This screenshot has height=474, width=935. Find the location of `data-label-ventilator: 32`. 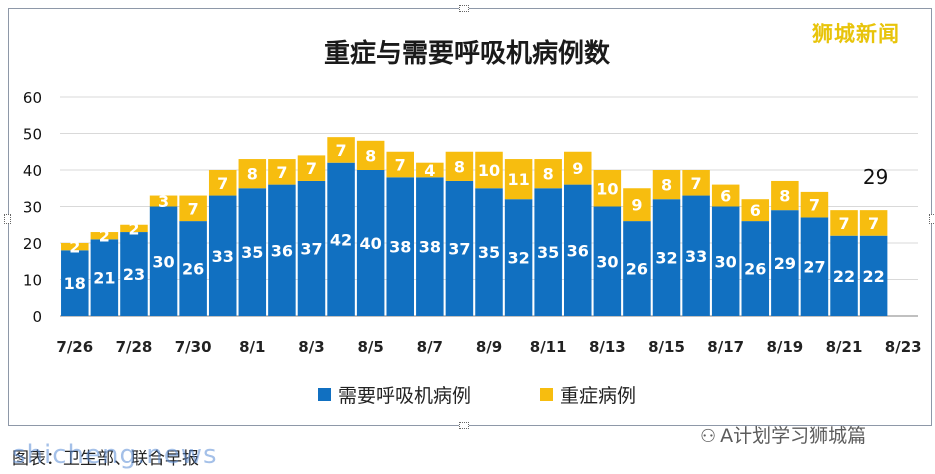

data-label-ventilator: 32 is located at coordinates (666, 258).